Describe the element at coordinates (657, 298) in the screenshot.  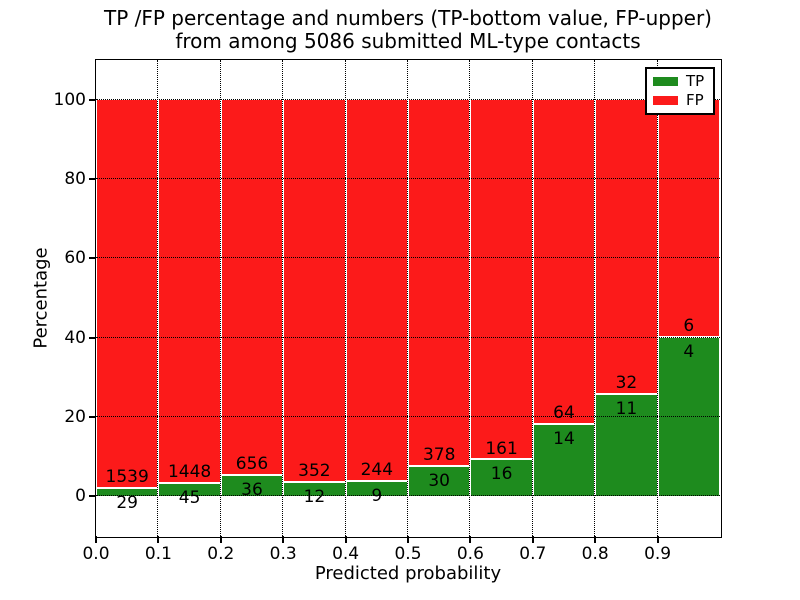
I see `gridline-x-0.9` at that location.